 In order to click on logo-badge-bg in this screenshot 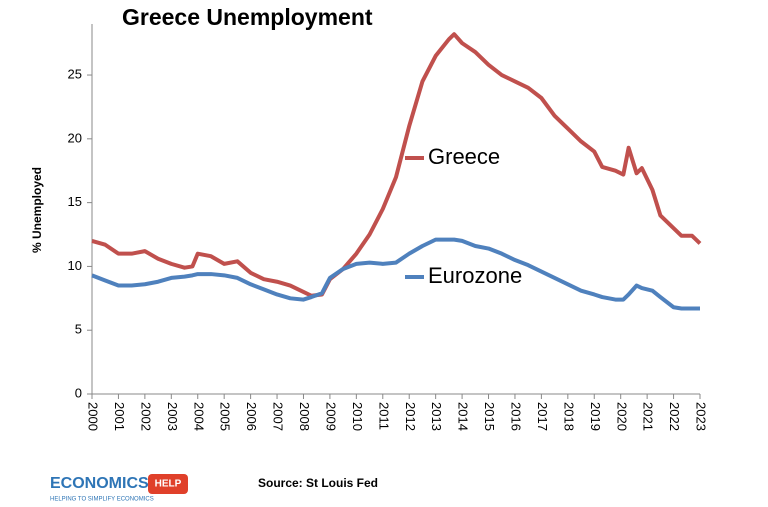, I will do `click(168, 484)`.